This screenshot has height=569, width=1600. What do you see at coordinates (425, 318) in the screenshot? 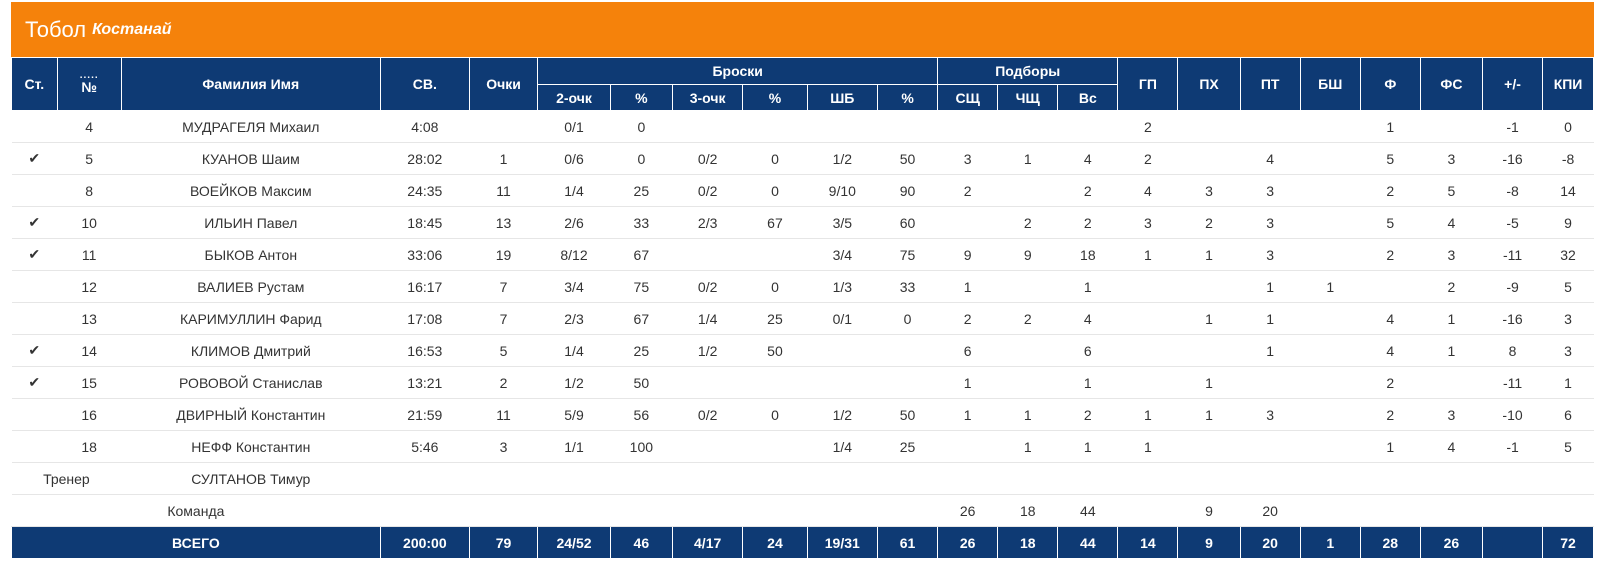
I see `player-minutes: 17:08` at bounding box center [425, 318].